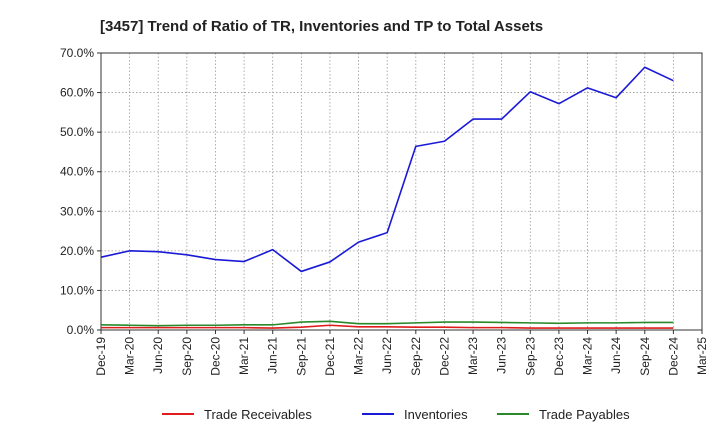 The image size is (720, 440). I want to click on x-tick-label: Jun-23, so click(502, 355).